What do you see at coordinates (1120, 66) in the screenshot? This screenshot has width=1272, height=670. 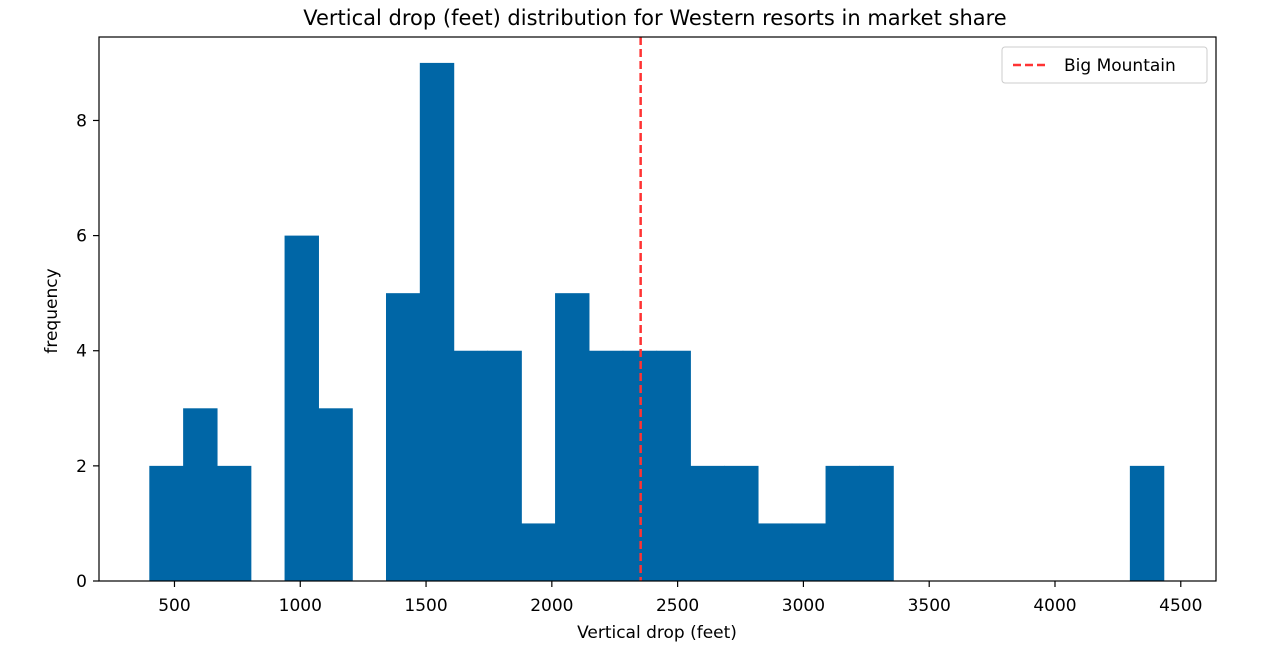 I see `legend-label: Big Mountain` at bounding box center [1120, 66].